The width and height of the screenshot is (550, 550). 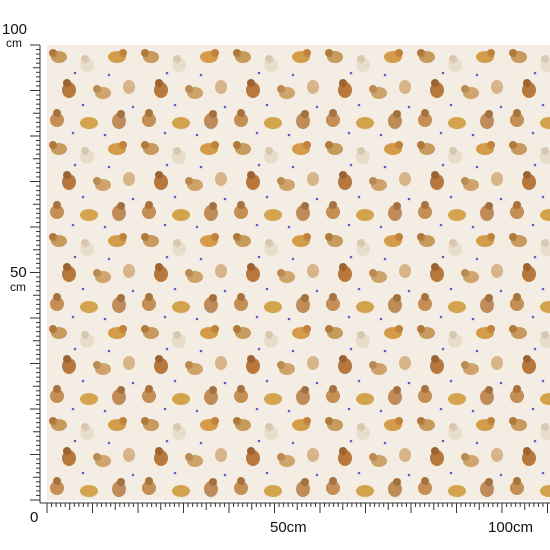 I want to click on ruler-label: 100cm, so click(x=510, y=527).